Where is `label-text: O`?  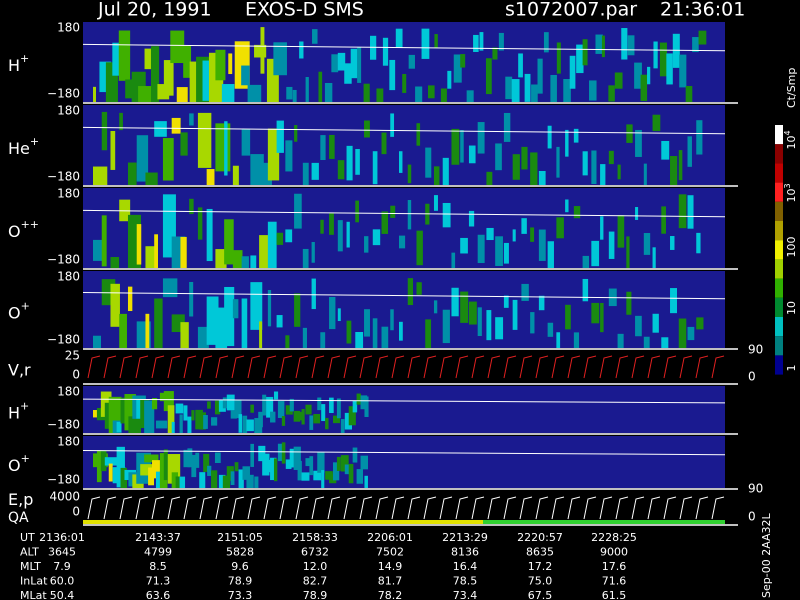 label-text: O is located at coordinates (14, 312).